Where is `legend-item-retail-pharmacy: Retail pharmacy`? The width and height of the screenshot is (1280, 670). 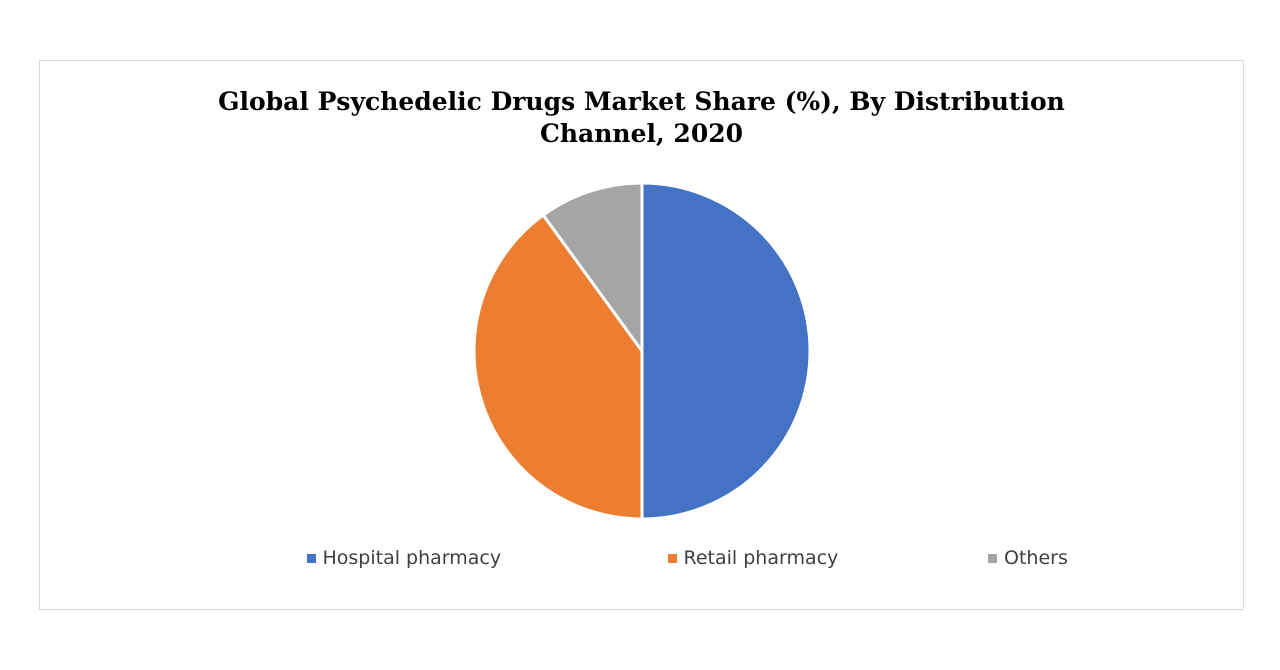 legend-item-retail-pharmacy: Retail pharmacy is located at coordinates (753, 558).